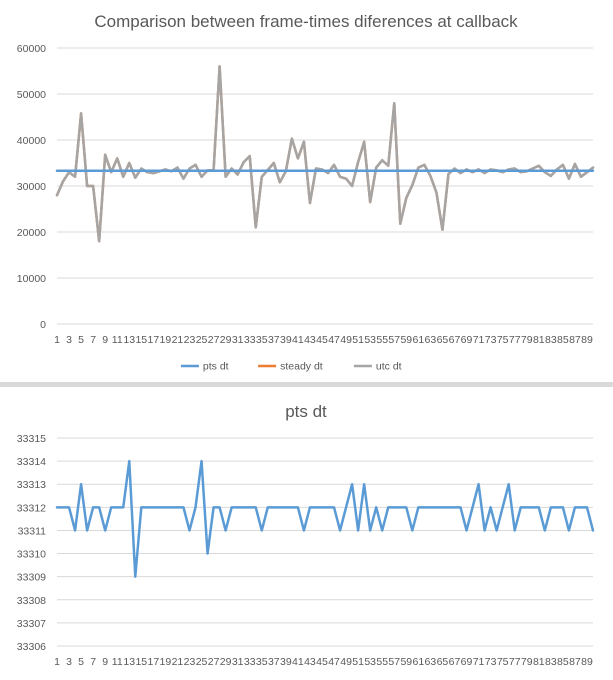 The image size is (613, 680). I want to click on y-tick-label: 0, so click(43, 325).